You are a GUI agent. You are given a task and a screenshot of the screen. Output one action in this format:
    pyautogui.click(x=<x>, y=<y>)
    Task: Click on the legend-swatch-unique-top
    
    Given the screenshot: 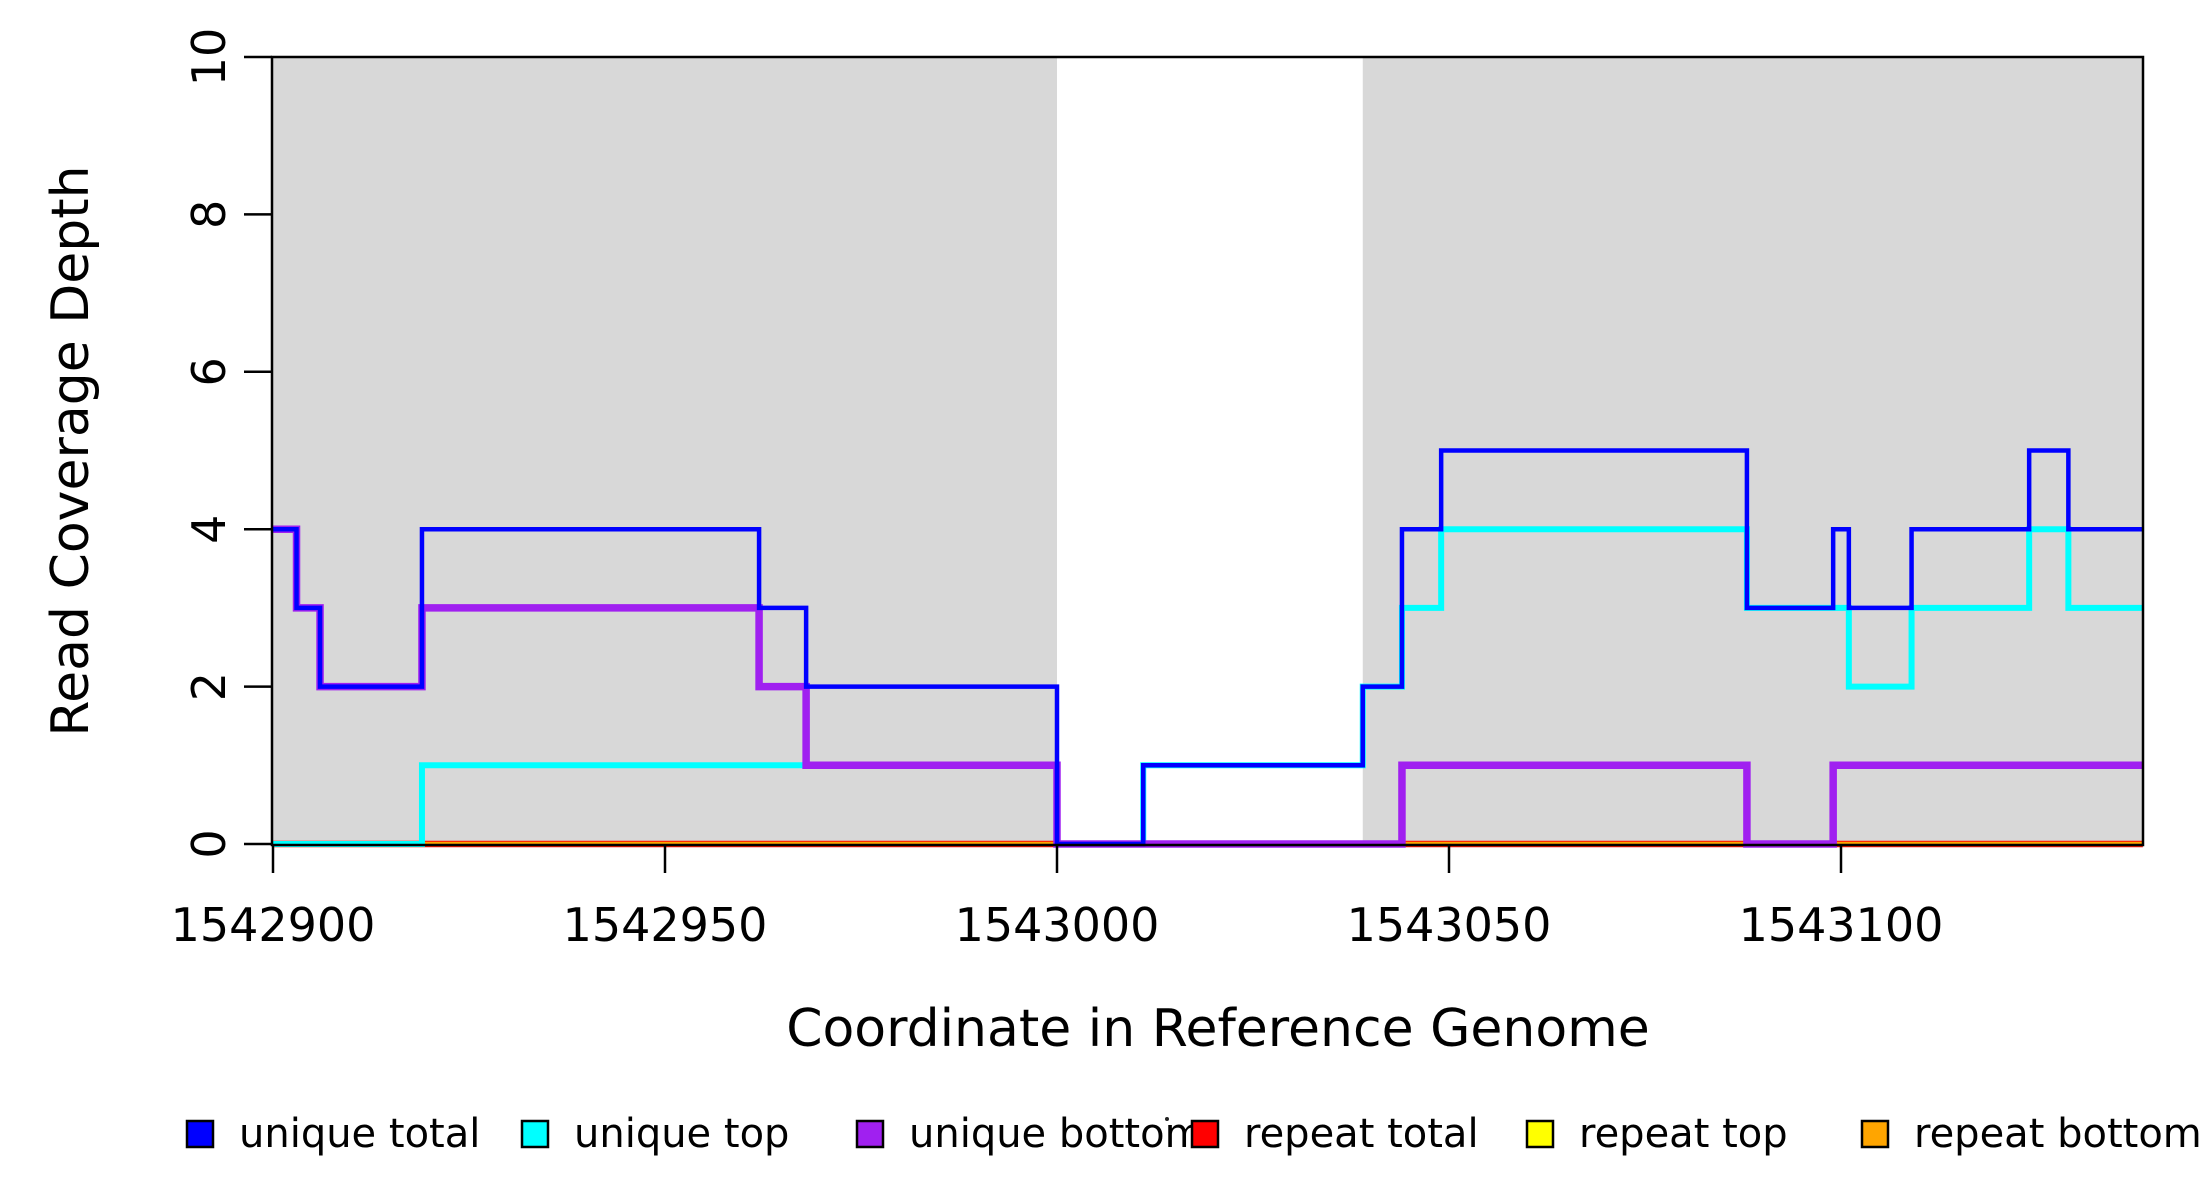 What is the action you would take?
    pyautogui.click(x=535, y=1134)
    